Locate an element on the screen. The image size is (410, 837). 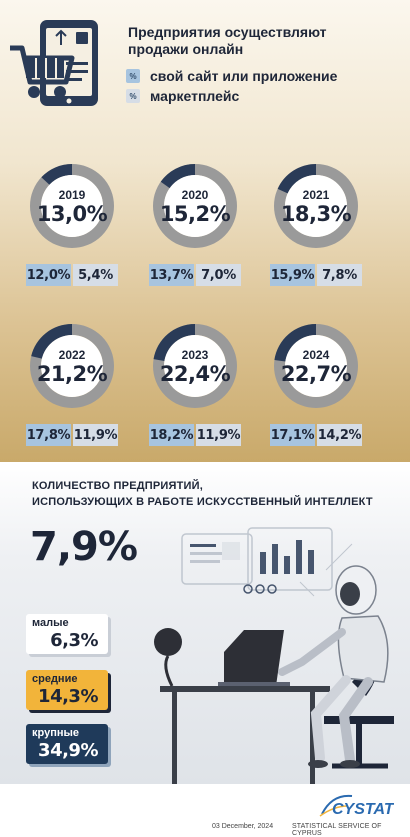
headline-line-2: продажи онлайн is located at coordinates (186, 49).